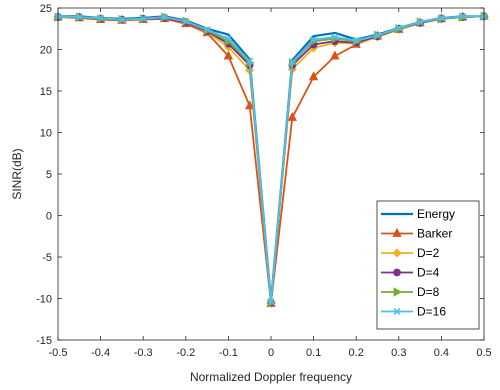 This screenshot has height=390, width=500. I want to click on x-tick-label: 0.3, so click(398, 353).